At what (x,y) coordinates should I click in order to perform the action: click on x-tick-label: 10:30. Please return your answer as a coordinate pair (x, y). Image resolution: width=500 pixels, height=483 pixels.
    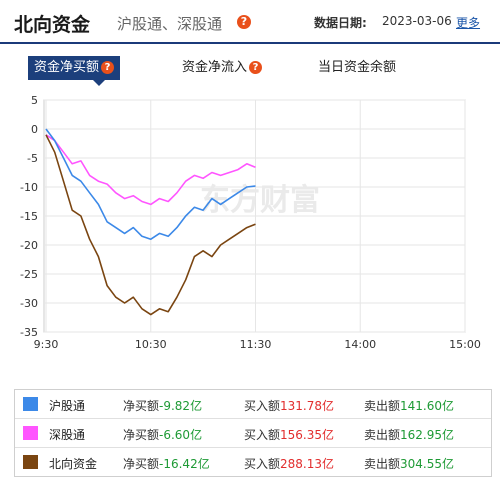
    Looking at the image, I should click on (151, 344).